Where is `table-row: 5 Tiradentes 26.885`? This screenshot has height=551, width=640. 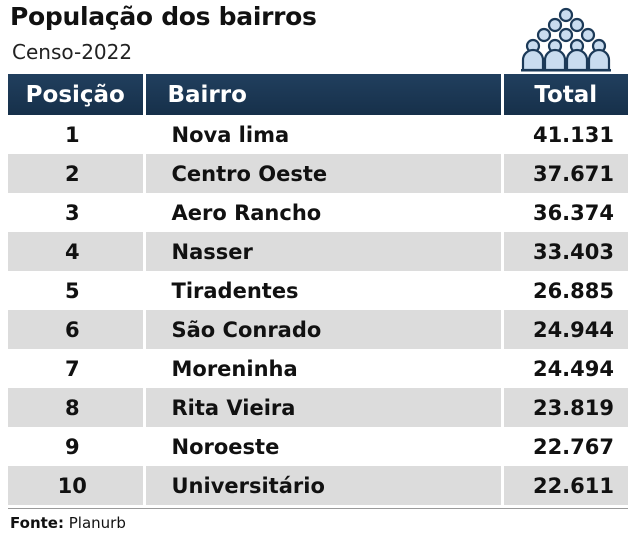
table-row: 5 Tiradentes 26.885 is located at coordinates (318, 290).